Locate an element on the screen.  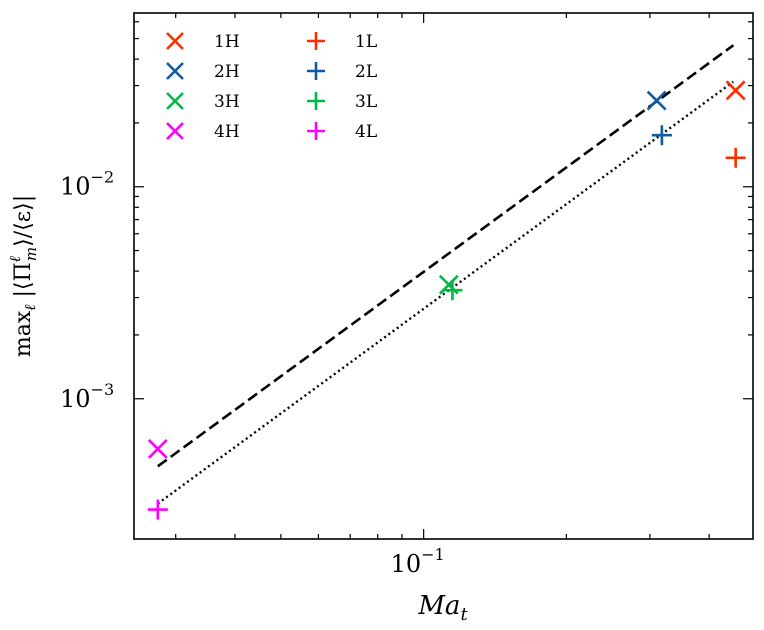
legend-label: 1H is located at coordinates (227, 42).